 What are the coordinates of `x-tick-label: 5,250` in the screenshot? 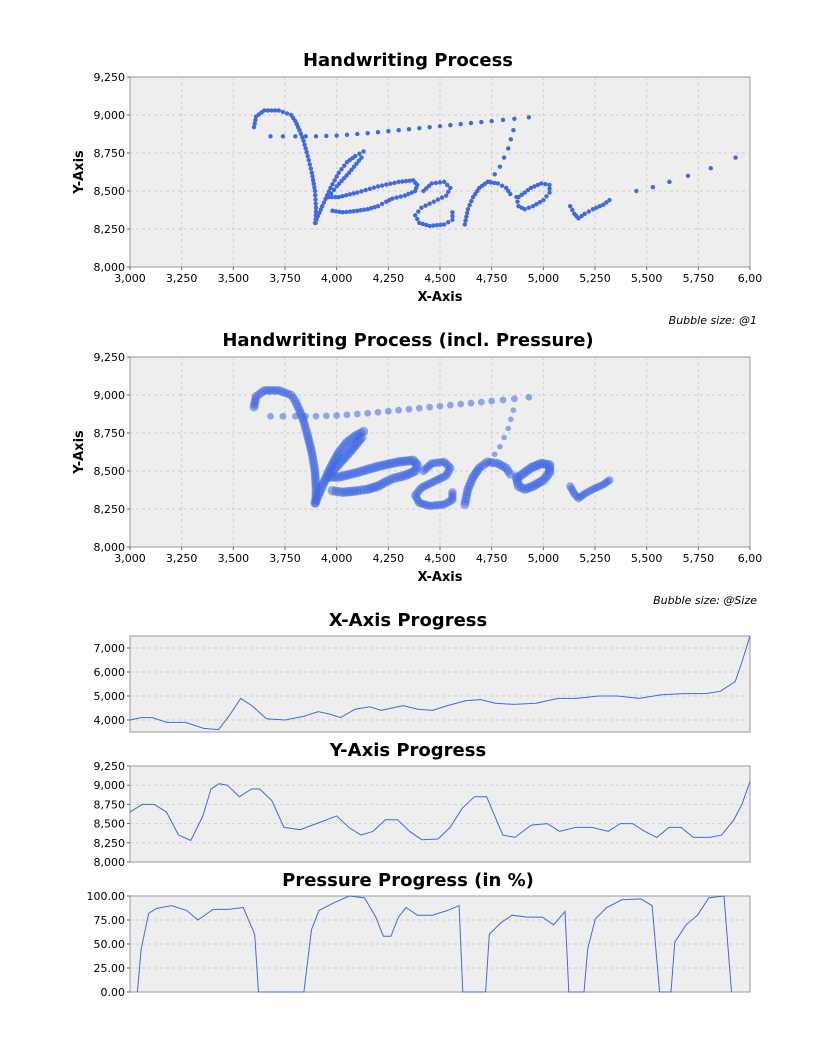 It's located at (595, 278).